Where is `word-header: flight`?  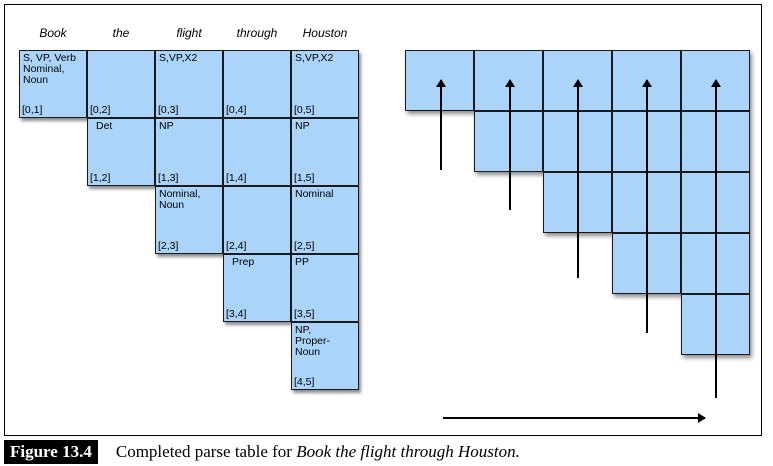
word-header: flight is located at coordinates (189, 33).